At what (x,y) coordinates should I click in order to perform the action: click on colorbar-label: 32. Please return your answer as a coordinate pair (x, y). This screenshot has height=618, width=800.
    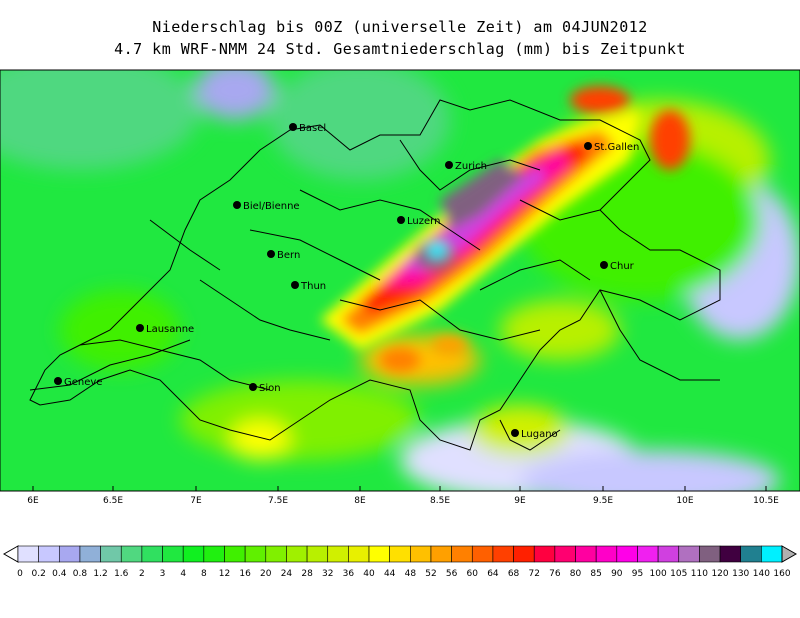
    Looking at the image, I should click on (327, 574).